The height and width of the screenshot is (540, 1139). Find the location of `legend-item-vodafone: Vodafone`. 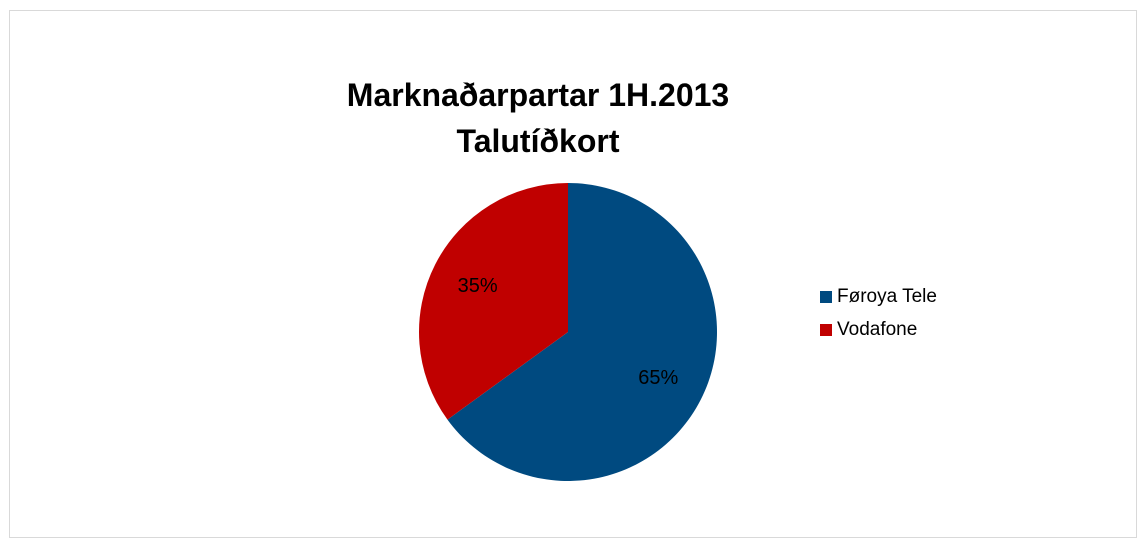

legend-item-vodafone: Vodafone is located at coordinates (878, 330).